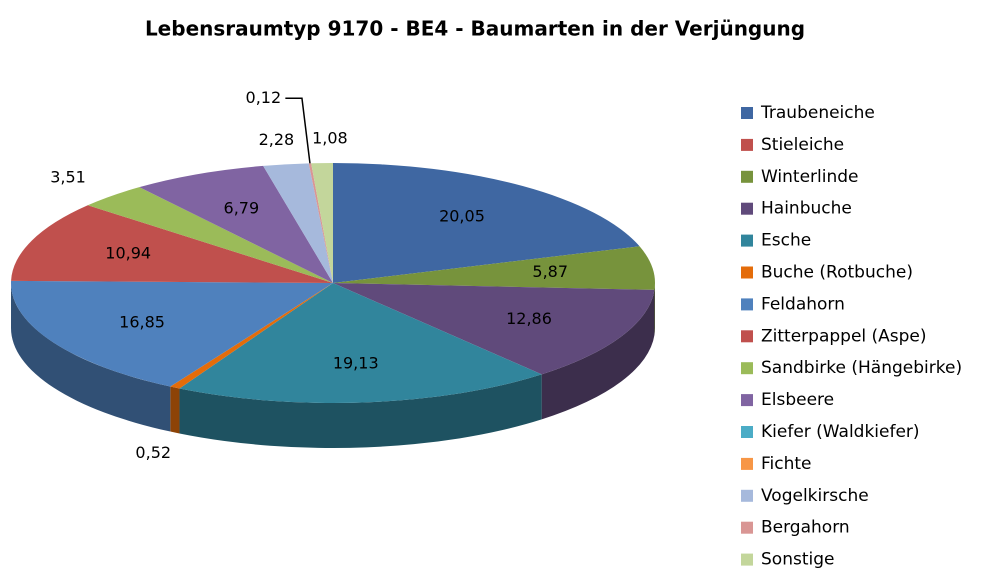 This screenshot has height=577, width=1000. I want to click on legend-label: Bergahorn, so click(805, 528).